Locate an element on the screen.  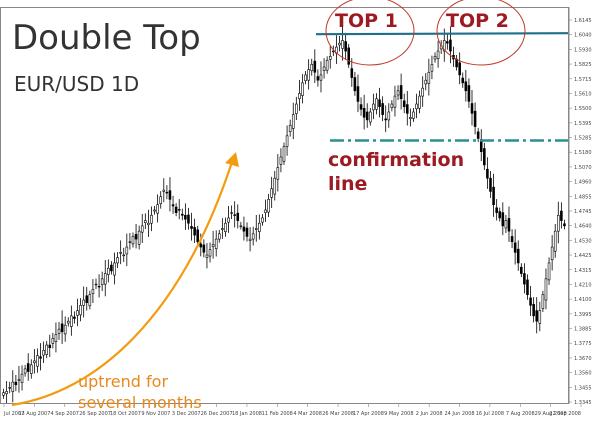
x-tick-label: 26 Mar 2008 is located at coordinates (338, 414).